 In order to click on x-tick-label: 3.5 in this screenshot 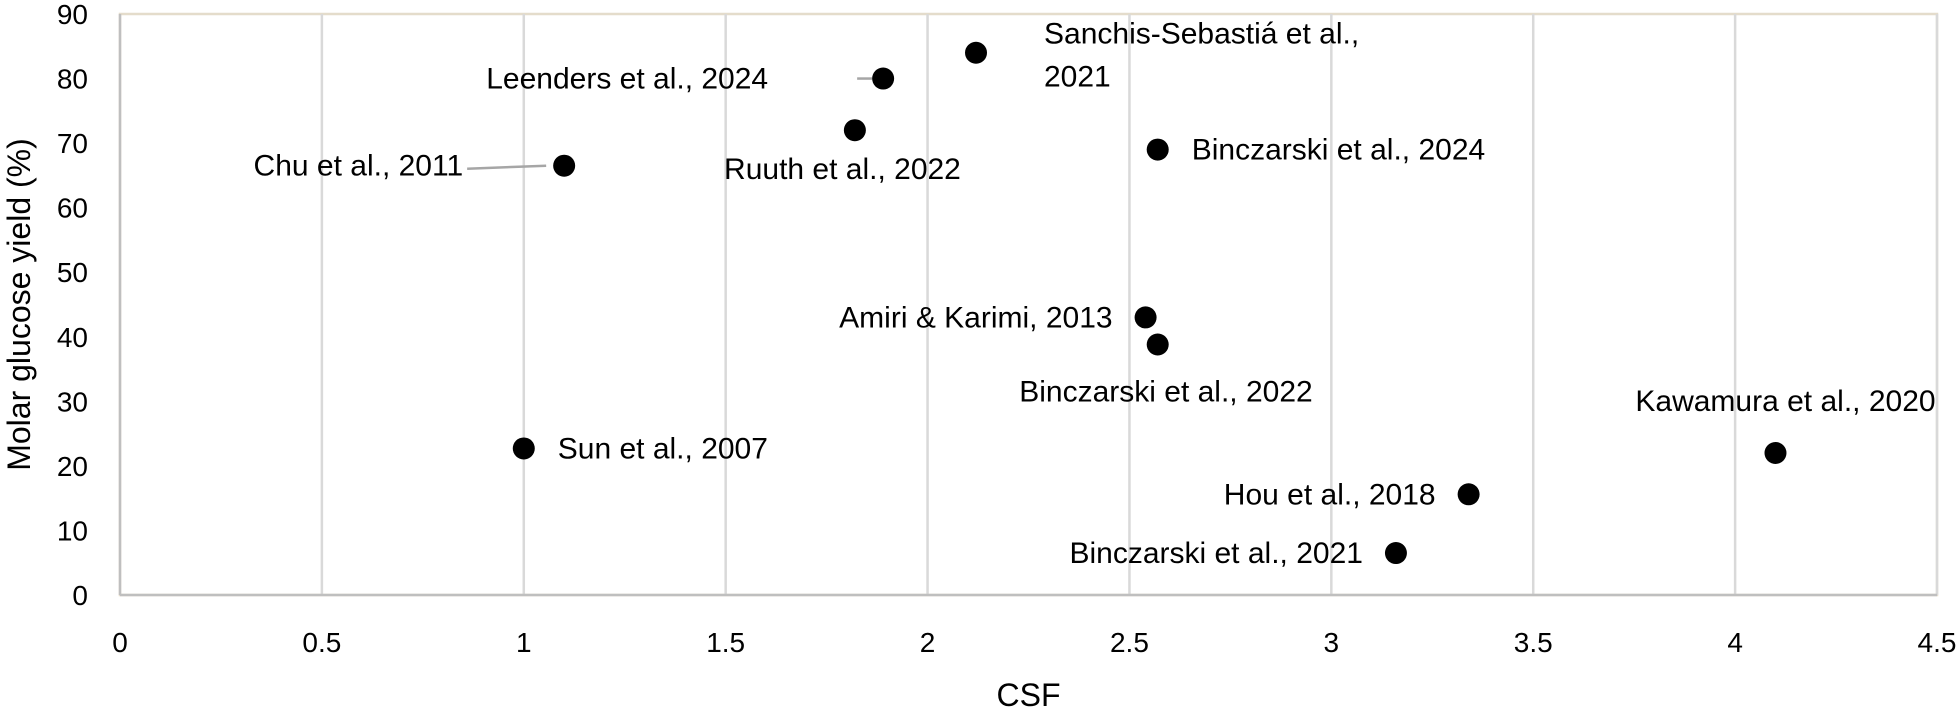, I will do `click(1533, 642)`.